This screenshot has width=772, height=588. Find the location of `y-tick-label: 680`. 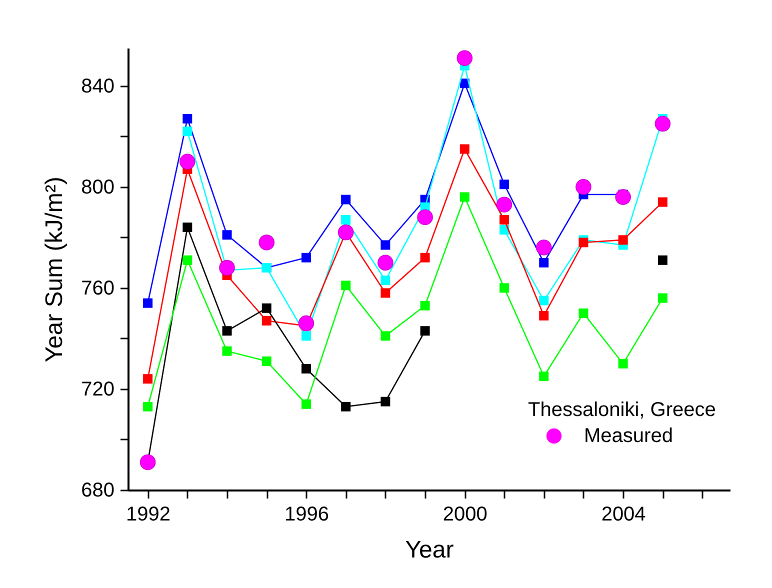

y-tick-label: 680 is located at coordinates (97, 491).